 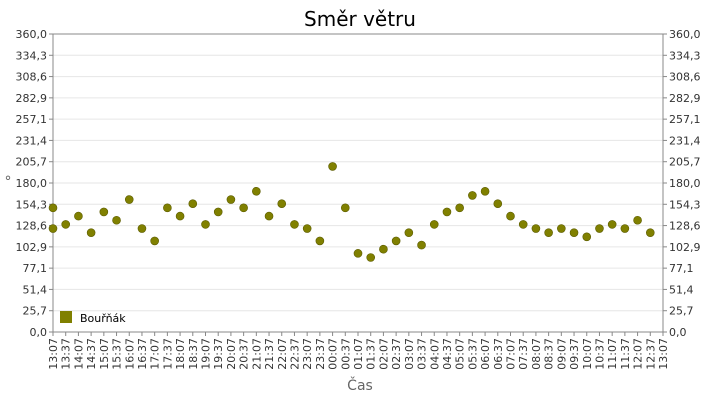 What do you see at coordinates (35, 289) in the screenshot?
I see `y-tick-label: 51,4` at bounding box center [35, 289].